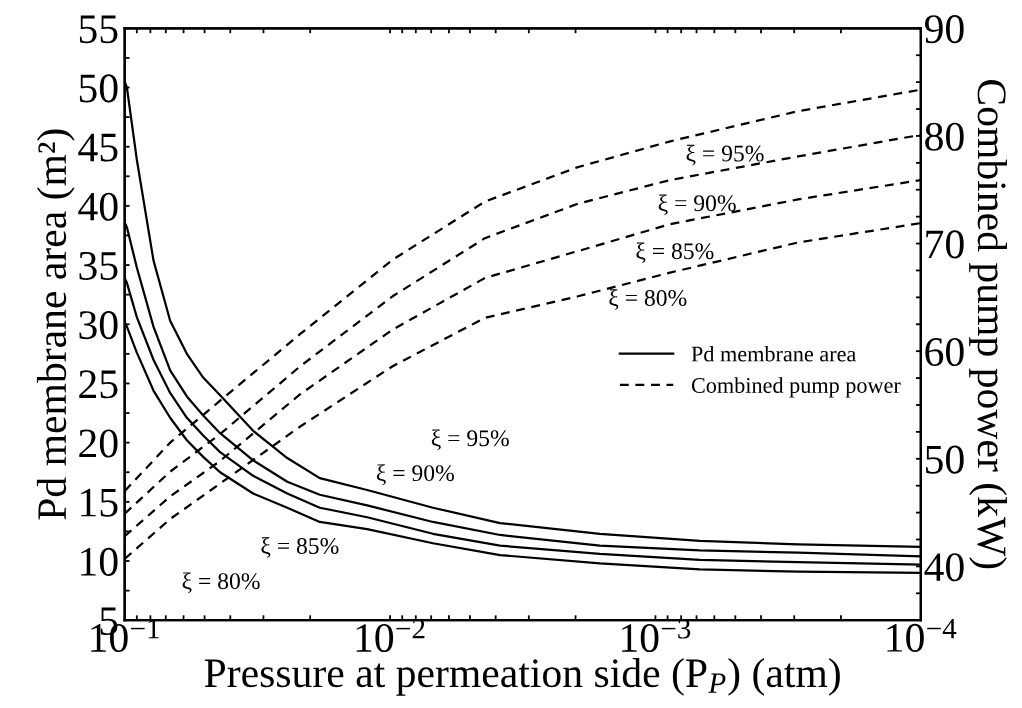 The height and width of the screenshot is (708, 1022). Describe the element at coordinates (522, 676) in the screenshot. I see `x-axis-title: Pressure at permeation side (P$_{P}$) (atm)` at that location.